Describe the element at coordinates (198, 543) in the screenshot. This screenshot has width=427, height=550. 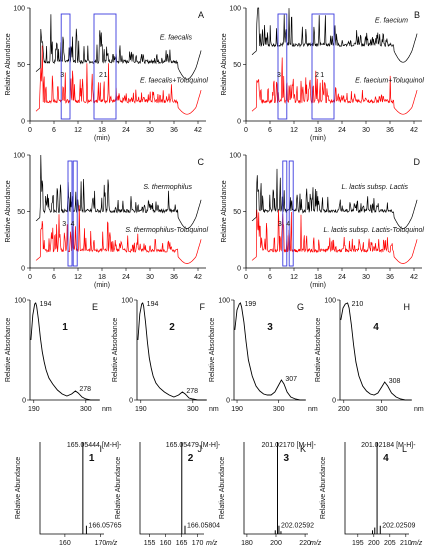
I see `chart-J-xtick-label: 170` at that location.